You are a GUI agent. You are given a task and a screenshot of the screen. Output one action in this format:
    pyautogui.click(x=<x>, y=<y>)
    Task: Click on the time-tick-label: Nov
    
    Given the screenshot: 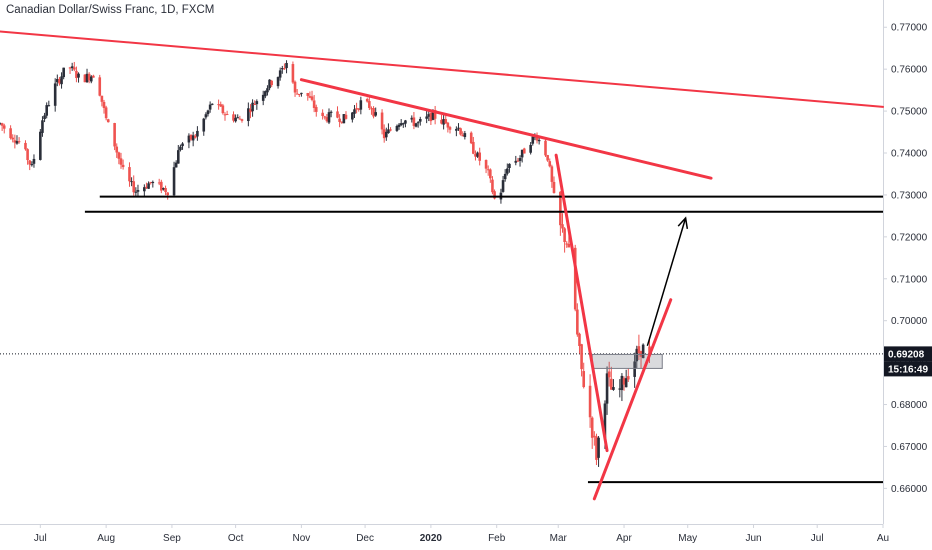 What is the action you would take?
    pyautogui.click(x=302, y=538)
    